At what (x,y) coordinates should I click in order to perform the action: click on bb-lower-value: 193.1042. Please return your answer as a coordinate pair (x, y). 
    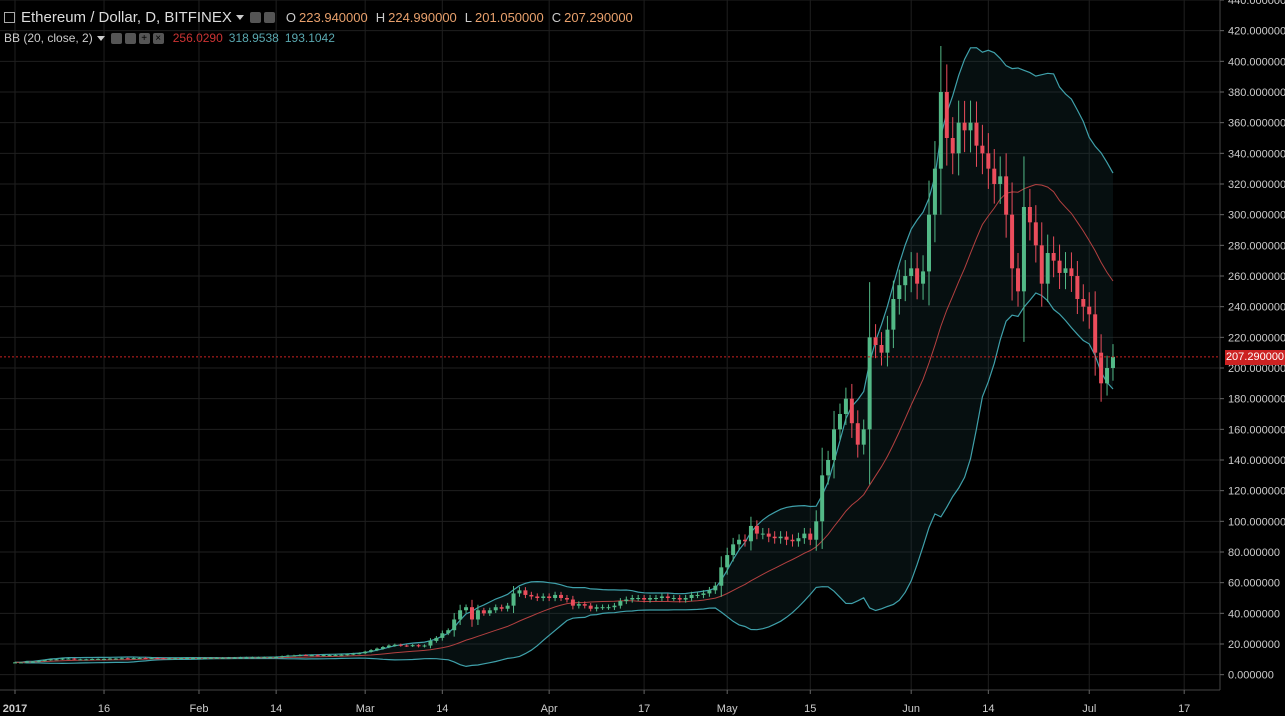
    Looking at the image, I should click on (309, 38).